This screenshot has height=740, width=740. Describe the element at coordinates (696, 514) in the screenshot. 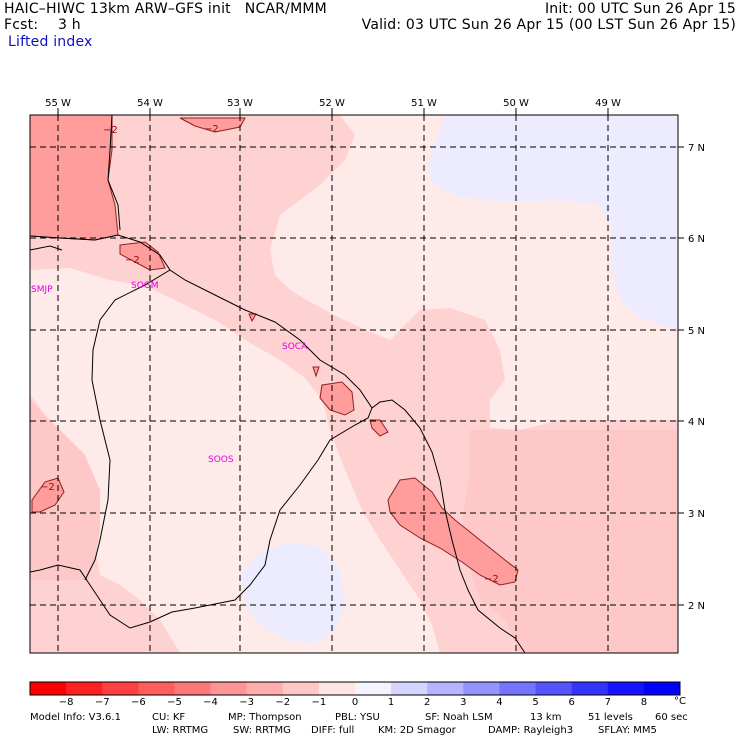

I see `lat-label: 3 N` at that location.